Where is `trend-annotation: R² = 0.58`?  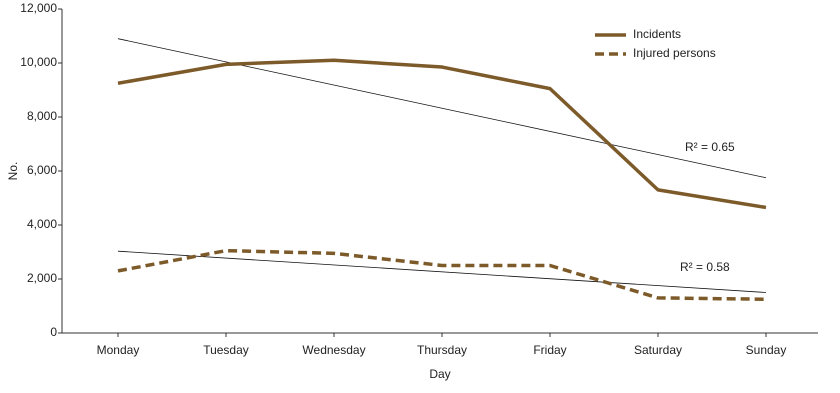
trend-annotation: R² = 0.58 is located at coordinates (705, 267).